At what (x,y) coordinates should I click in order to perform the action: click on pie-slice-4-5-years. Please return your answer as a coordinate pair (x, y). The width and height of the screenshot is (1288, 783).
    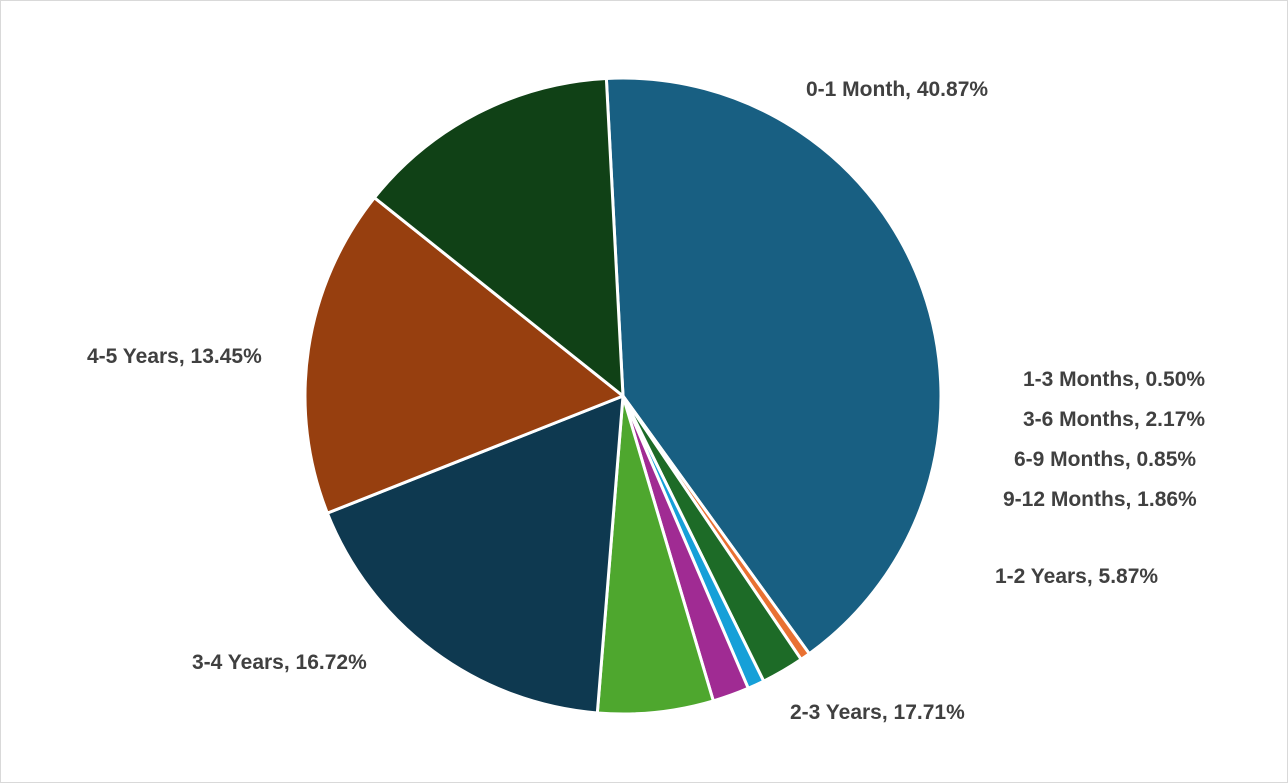
    Looking at the image, I should click on (498, 237).